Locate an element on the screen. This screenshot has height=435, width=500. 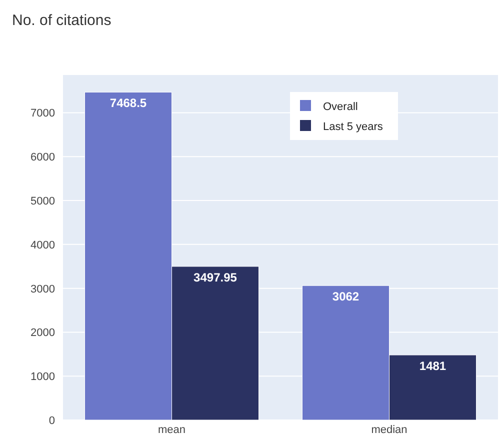
y-tick-label: 4000 is located at coordinates (42, 245).